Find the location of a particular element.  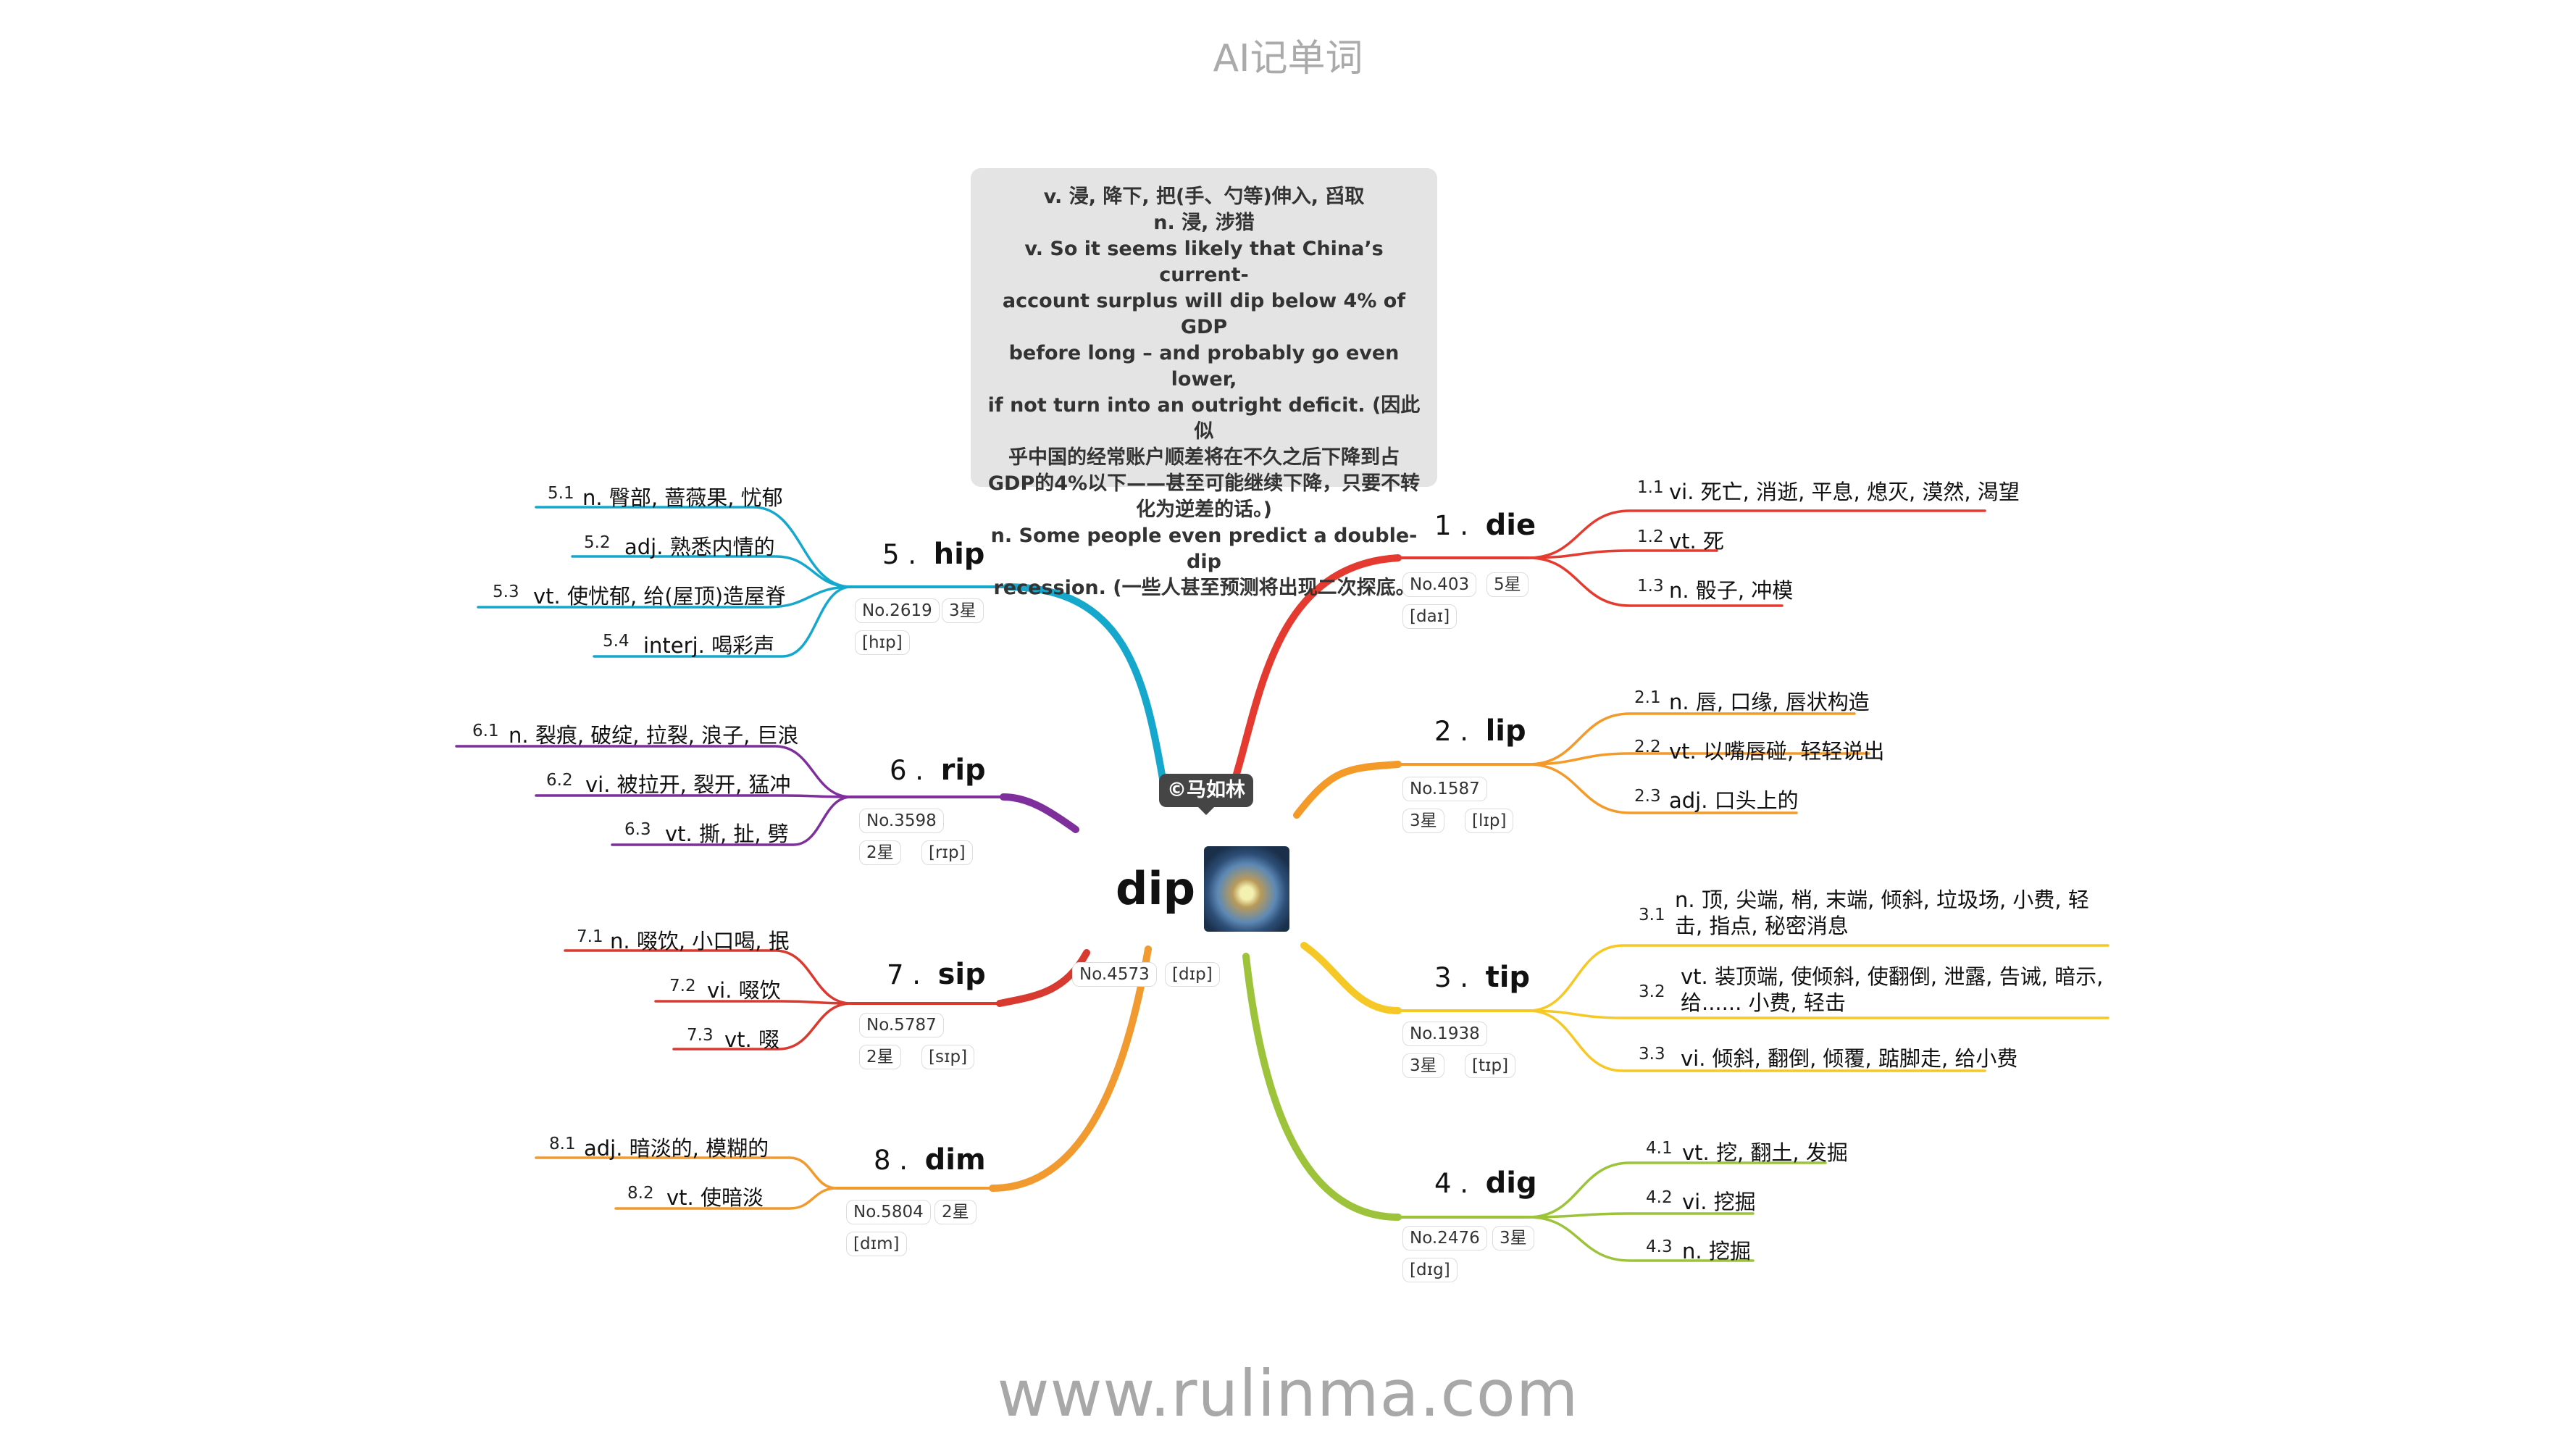

trunk-connector-die is located at coordinates (1316, 668).